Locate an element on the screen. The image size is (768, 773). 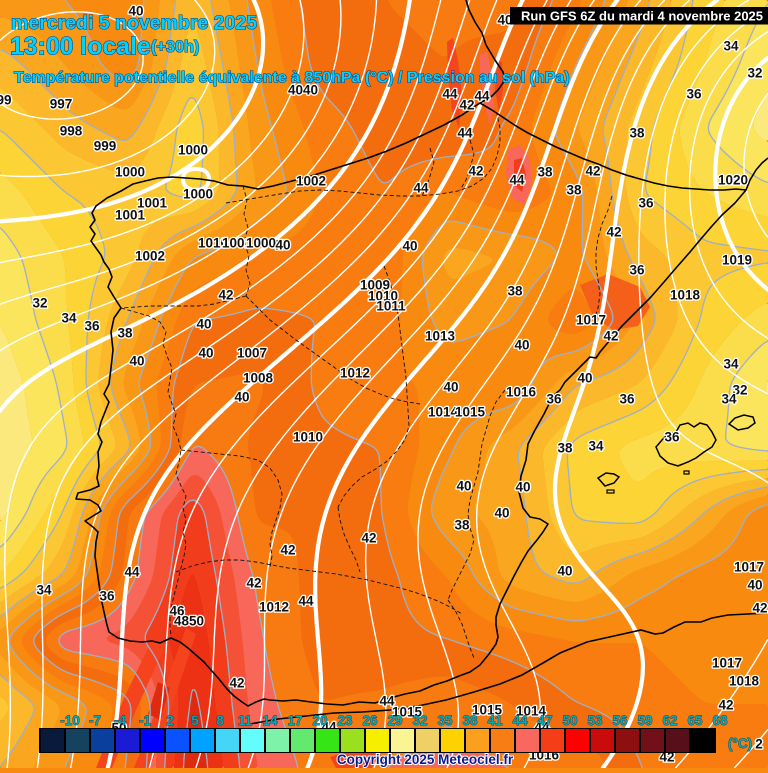
svg-text: 13:00 locale is located at coordinates (80, 47).